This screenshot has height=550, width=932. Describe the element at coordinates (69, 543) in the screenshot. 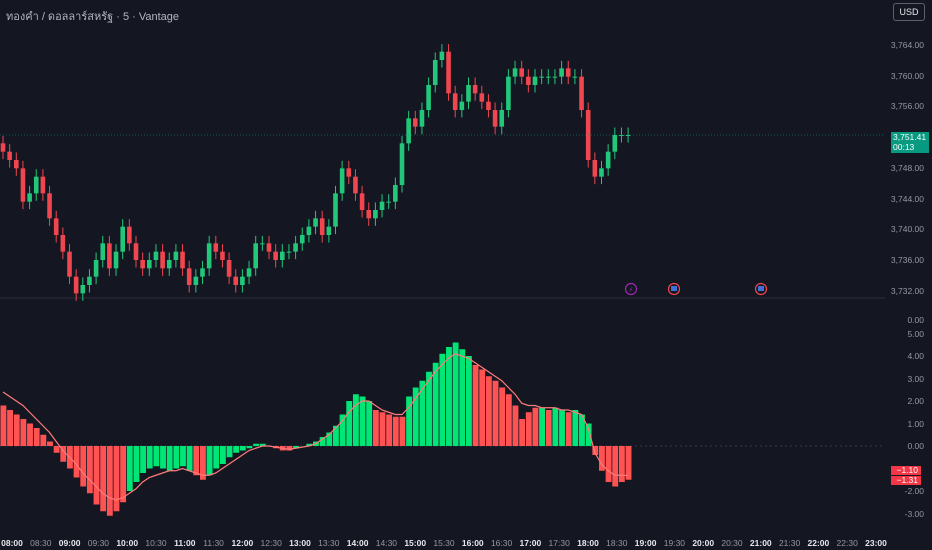

I see `time-axis-label: 09:00` at that location.